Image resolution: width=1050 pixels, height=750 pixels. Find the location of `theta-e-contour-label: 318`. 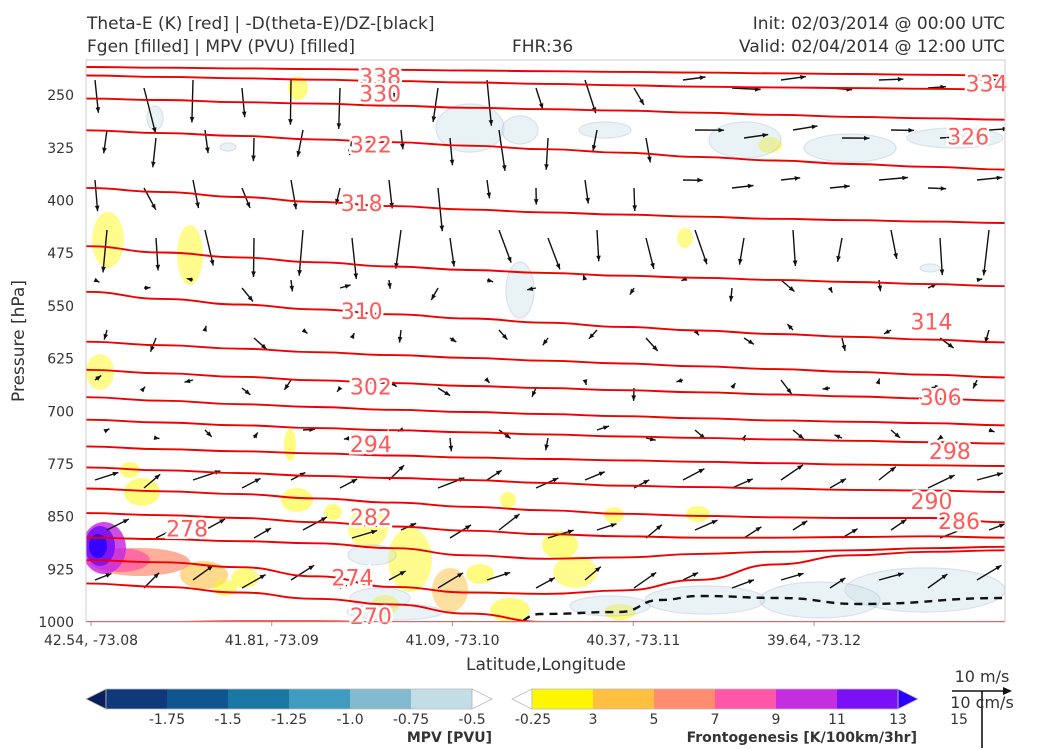

theta-e-contour-label: 318 is located at coordinates (362, 204).